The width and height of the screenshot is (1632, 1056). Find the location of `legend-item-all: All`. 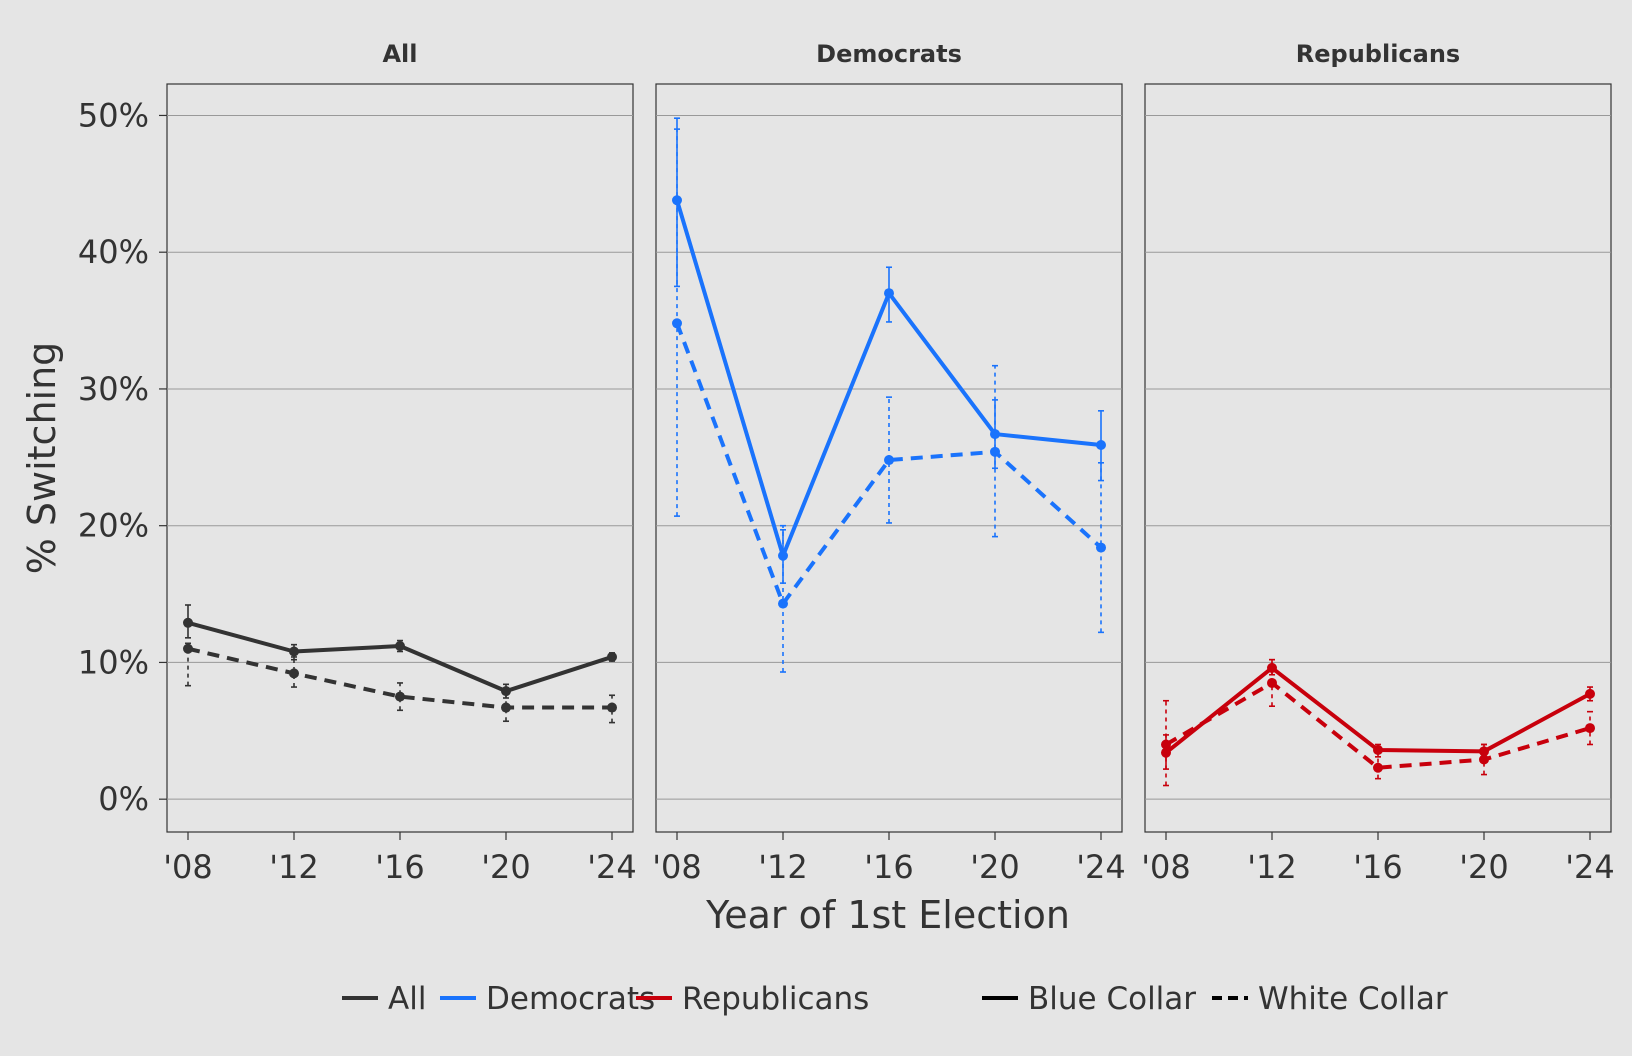

legend-item-all: All is located at coordinates (384, 999).